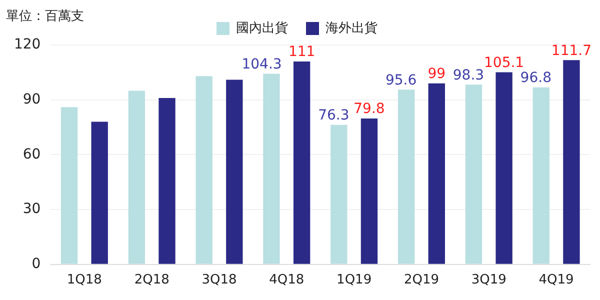  I want to click on y-tick-label: 90, so click(31, 99).